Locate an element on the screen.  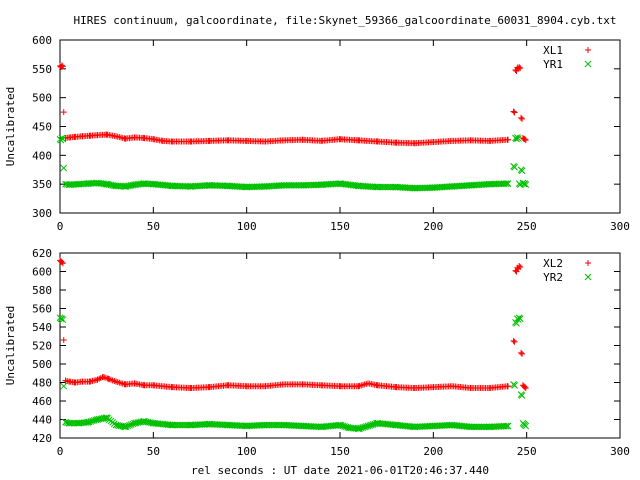
x-tick-label: 250 is located at coordinates (527, 451).